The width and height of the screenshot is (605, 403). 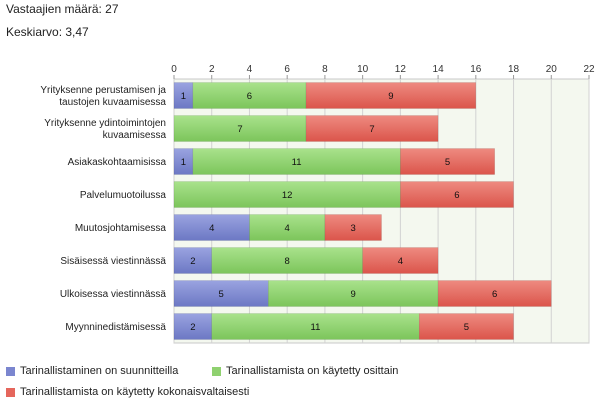 What do you see at coordinates (401, 69) in the screenshot?
I see `tick-label: 12` at bounding box center [401, 69].